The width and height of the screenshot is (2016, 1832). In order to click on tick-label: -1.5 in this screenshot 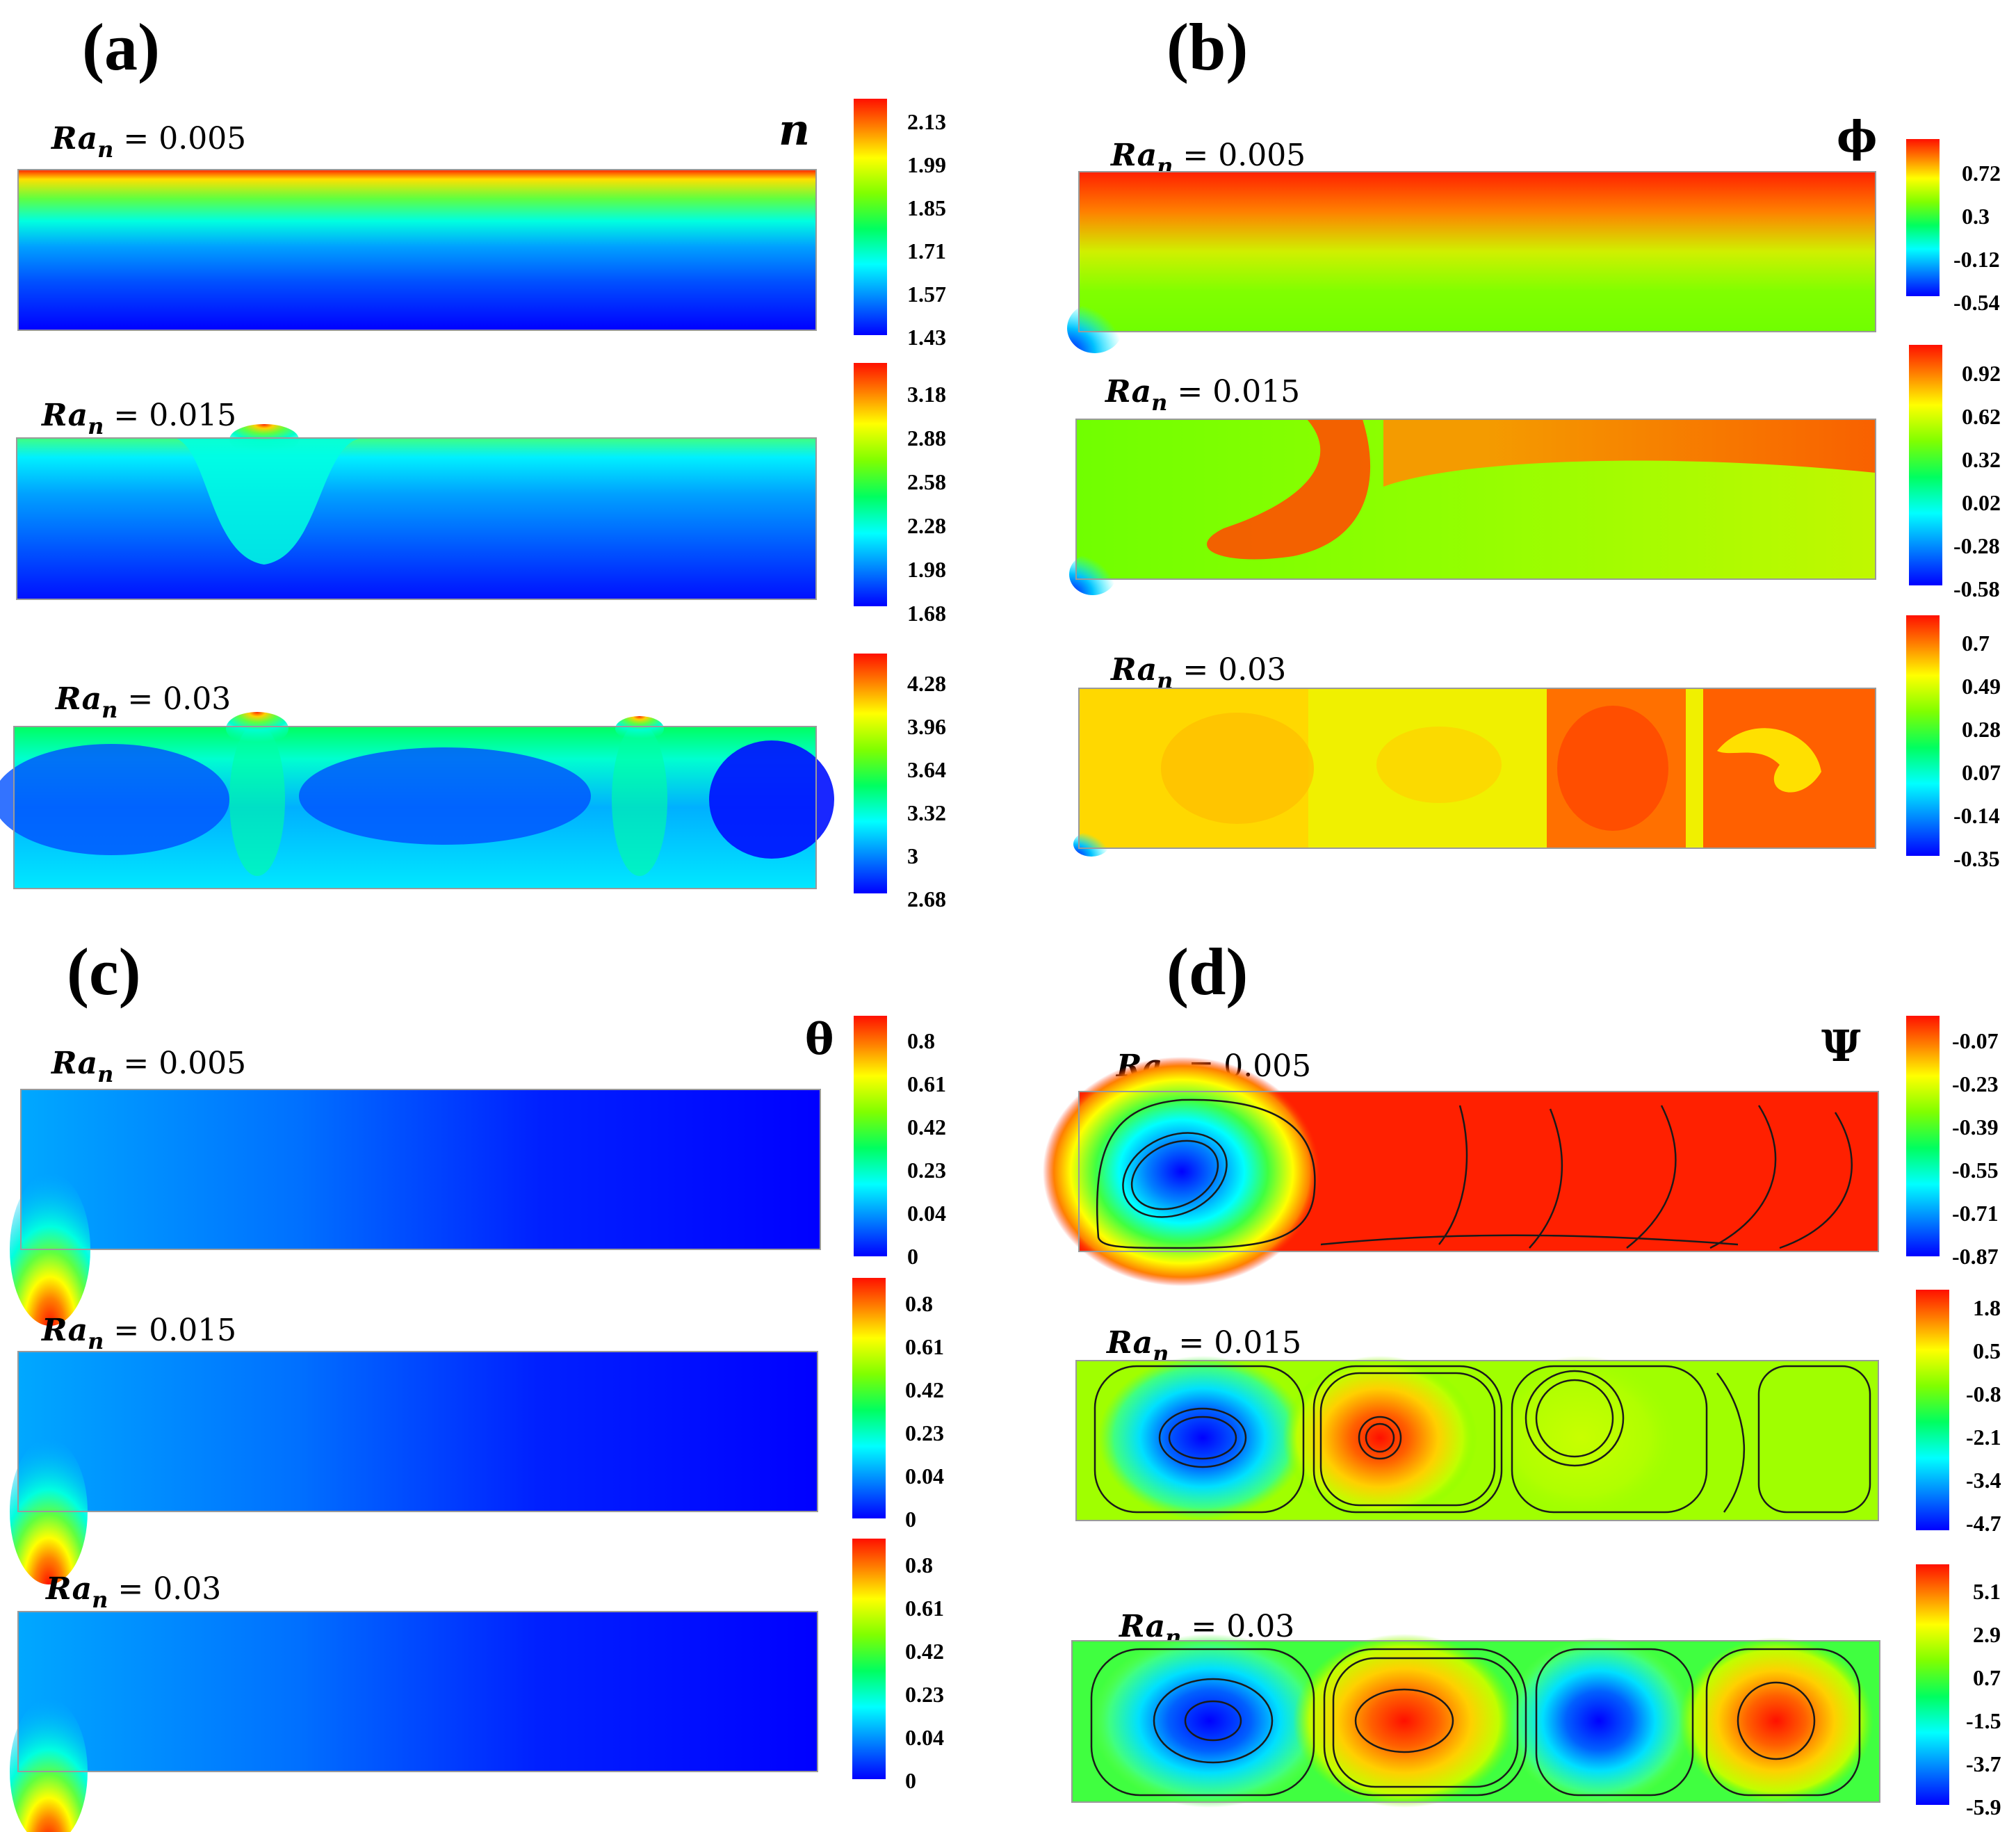, I will do `click(1983, 1721)`.